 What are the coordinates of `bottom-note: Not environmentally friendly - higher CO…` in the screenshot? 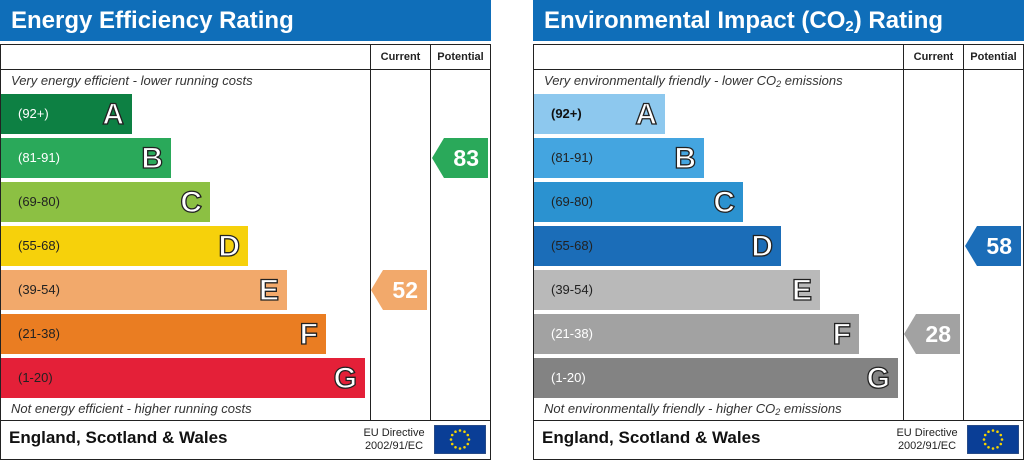 It's located at (693, 409).